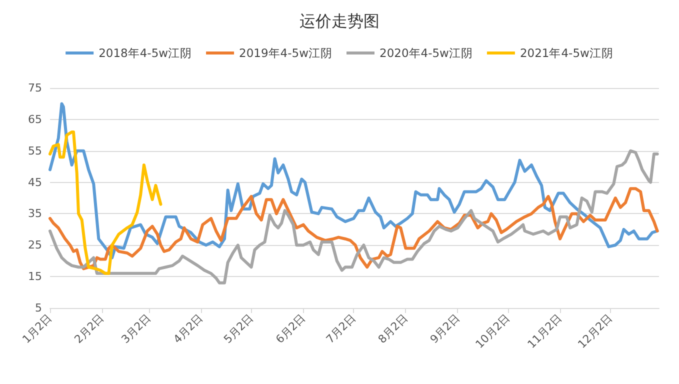 The image size is (679, 384). I want to click on x-tick-label: 10月2日, so click(493, 331).